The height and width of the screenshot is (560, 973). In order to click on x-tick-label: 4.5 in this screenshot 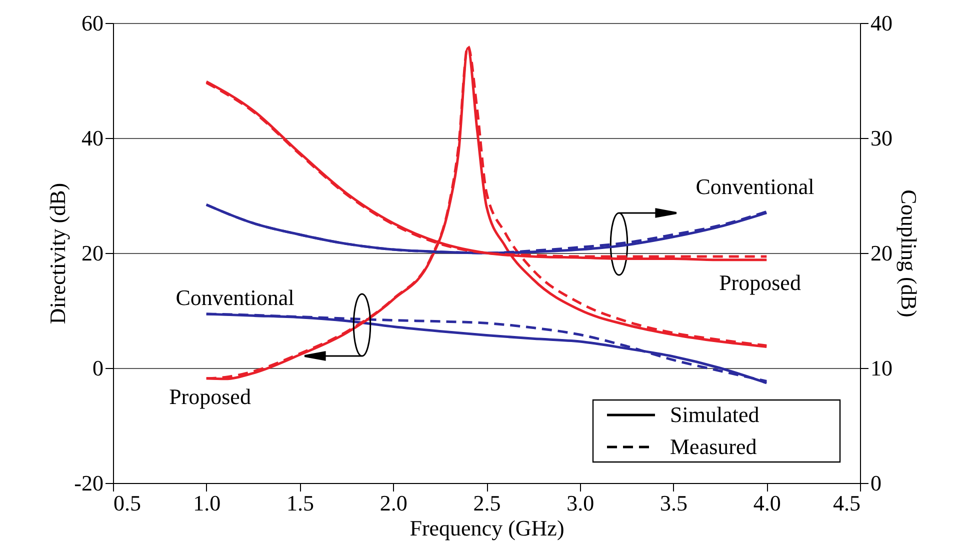, I will do `click(846, 503)`.